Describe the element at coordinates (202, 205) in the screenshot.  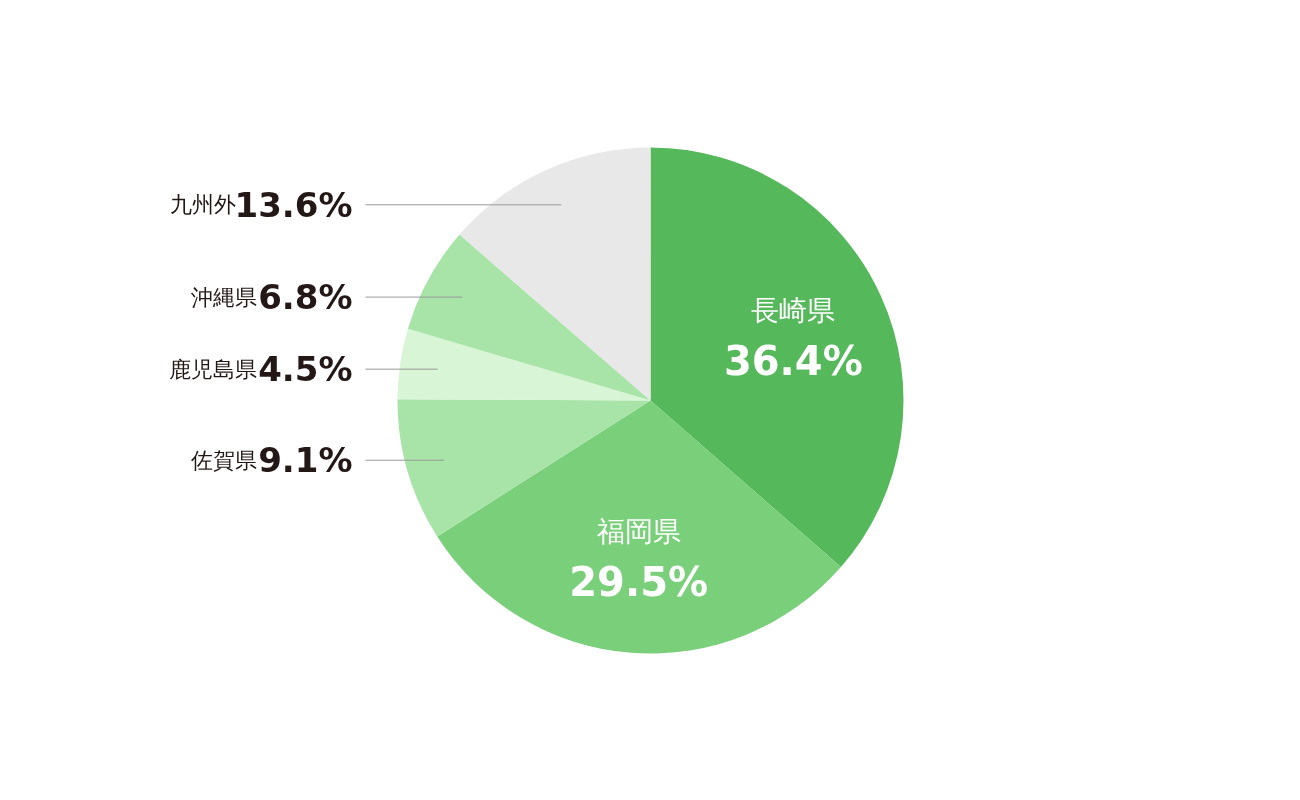
I see `slice-label: 九州外` at that location.